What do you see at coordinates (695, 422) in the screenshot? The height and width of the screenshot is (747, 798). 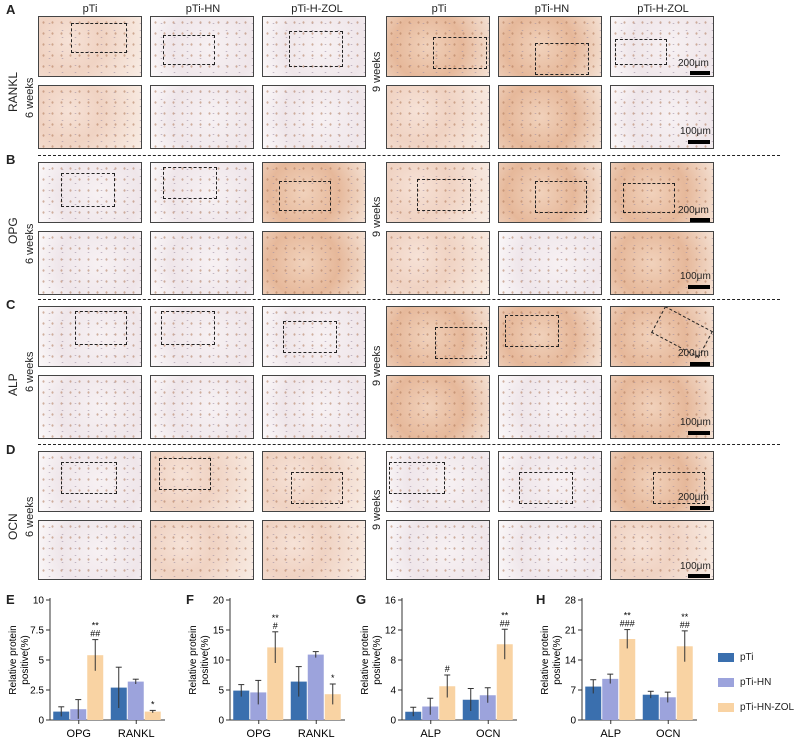 I see `scale-bar-label-c-high: 100μm` at bounding box center [695, 422].